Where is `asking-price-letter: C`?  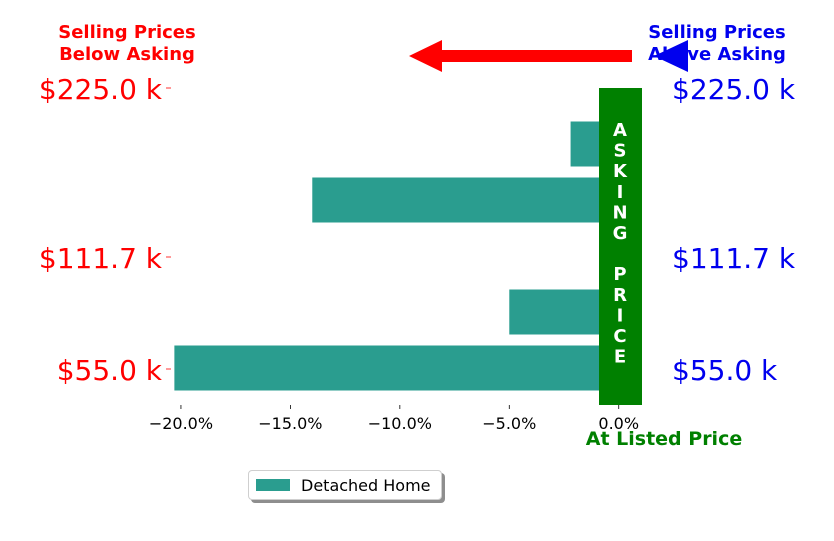
asking-price-letter: C is located at coordinates (619, 336).